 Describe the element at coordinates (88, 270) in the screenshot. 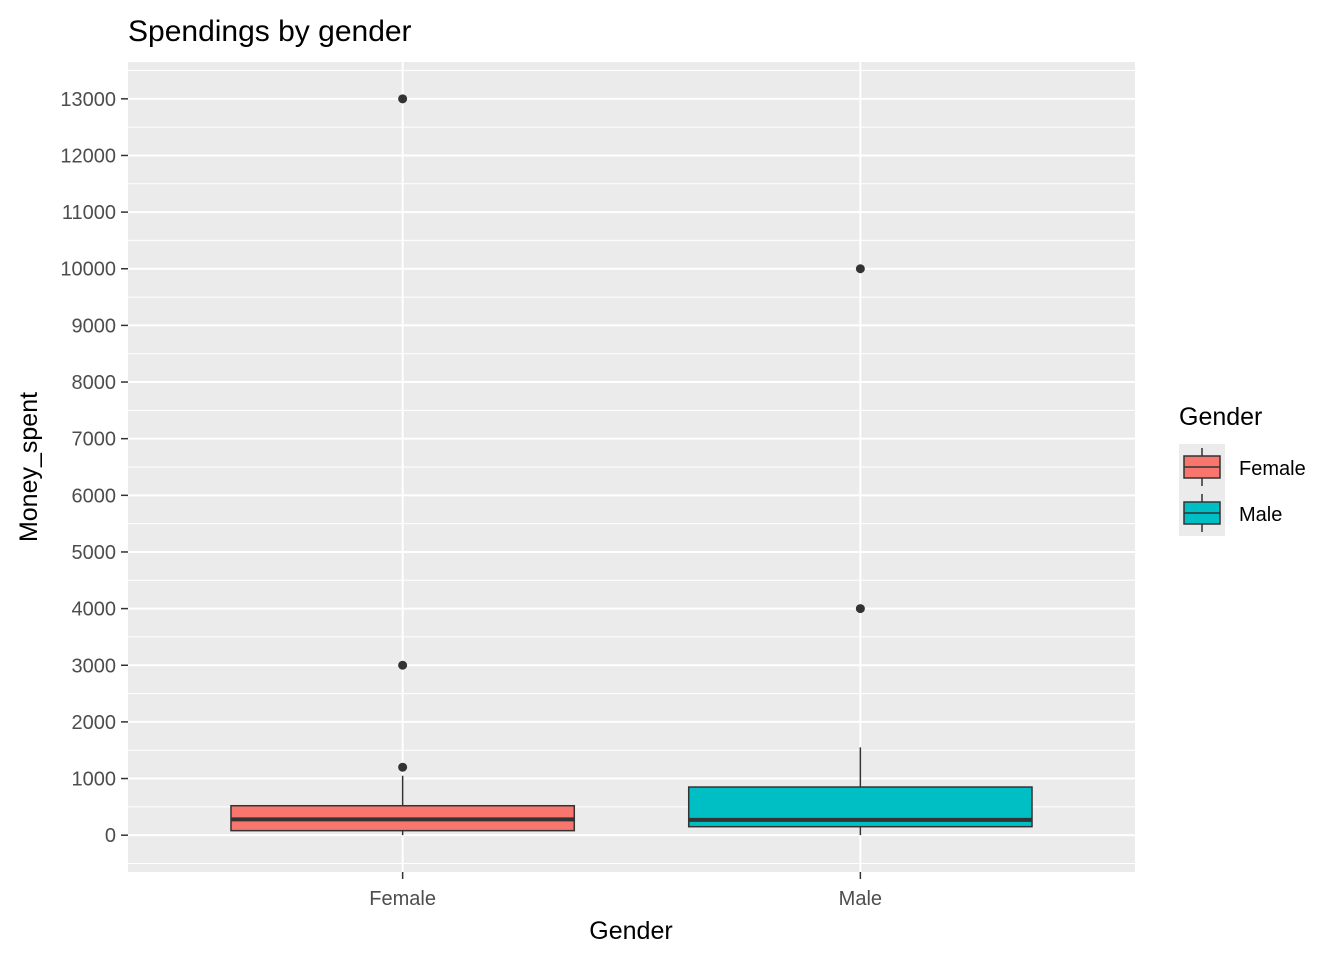

I see `y-tick-label: 10000` at that location.